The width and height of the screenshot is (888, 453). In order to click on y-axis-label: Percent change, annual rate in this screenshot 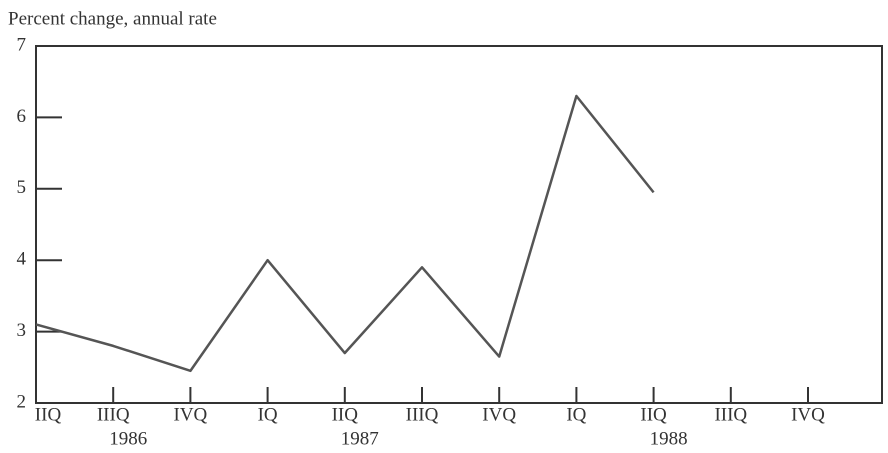, I will do `click(112, 18)`.